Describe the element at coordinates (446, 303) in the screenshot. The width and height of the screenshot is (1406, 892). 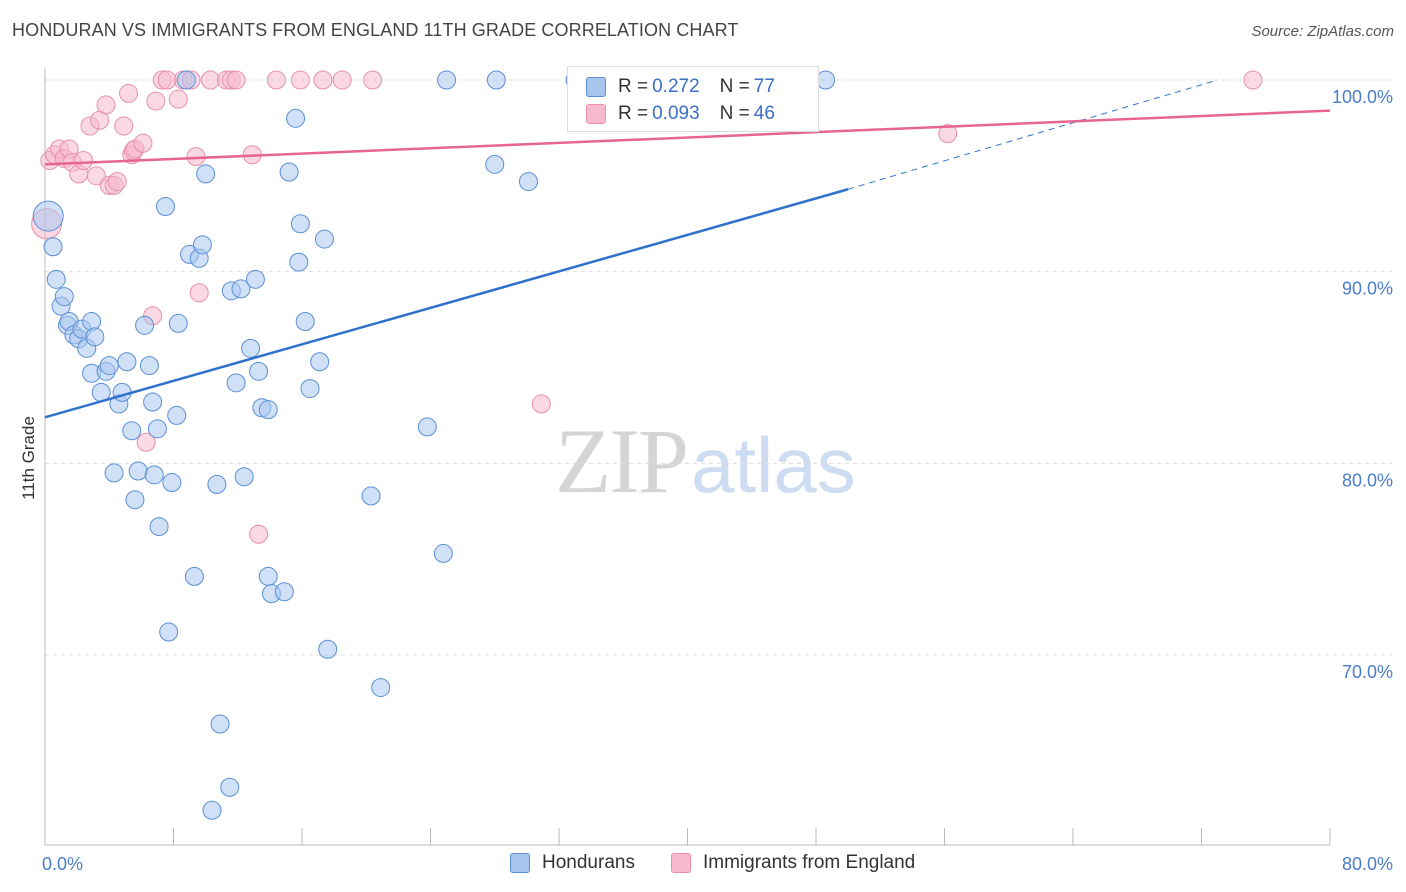
I see `regression-line-hondurans` at that location.